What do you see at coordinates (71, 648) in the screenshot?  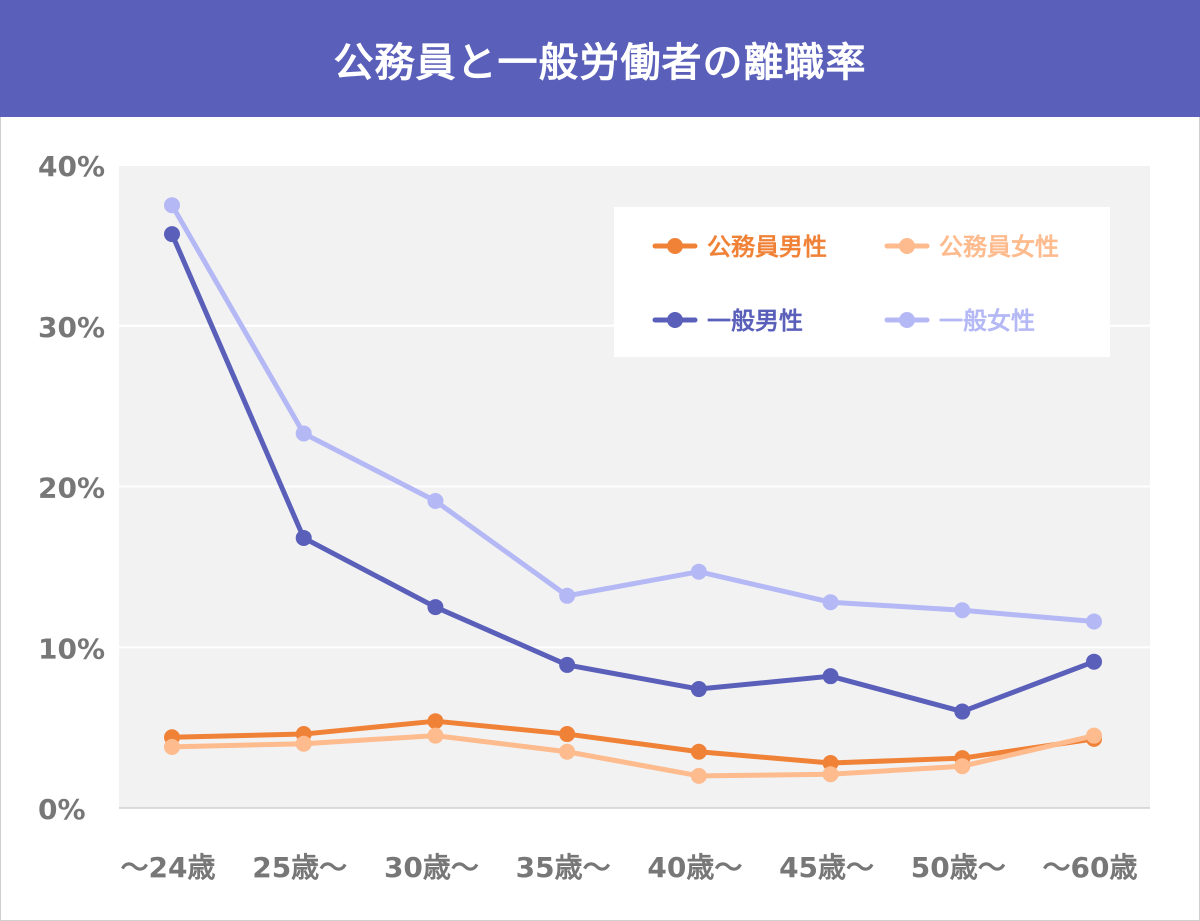 I see `y-tick-label: 10%` at bounding box center [71, 648].